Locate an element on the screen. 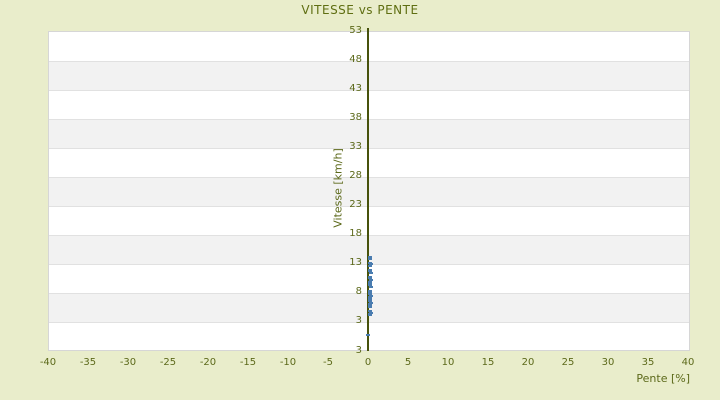 This screenshot has width=720, height=400. x-axis-title: Pente [%] is located at coordinates (663, 378).